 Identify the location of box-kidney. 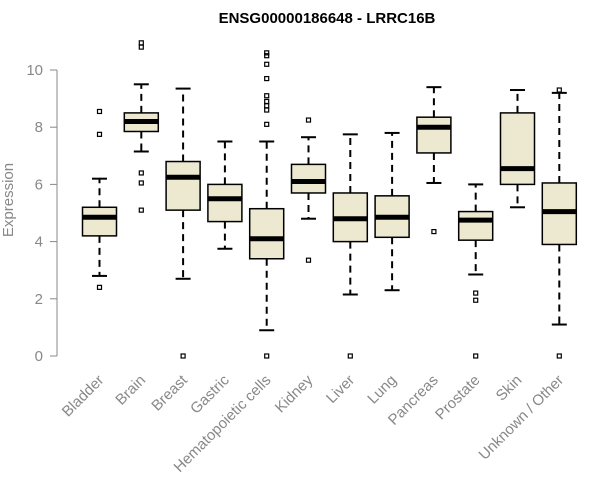
(308, 190).